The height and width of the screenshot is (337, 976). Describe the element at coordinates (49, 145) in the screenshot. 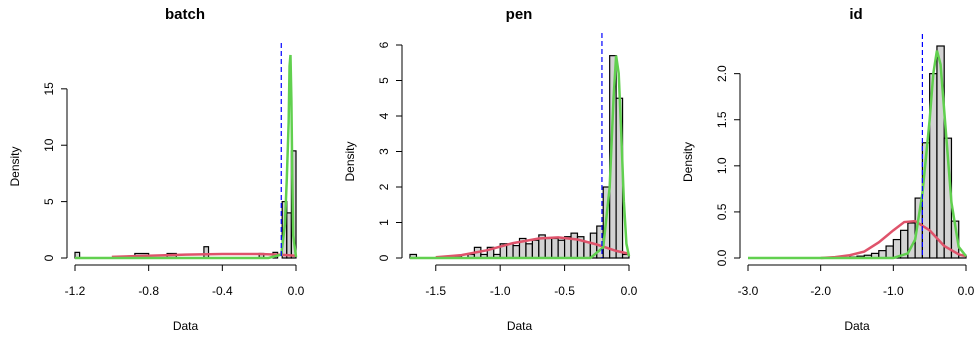

I see `y-tick-label: 10` at that location.